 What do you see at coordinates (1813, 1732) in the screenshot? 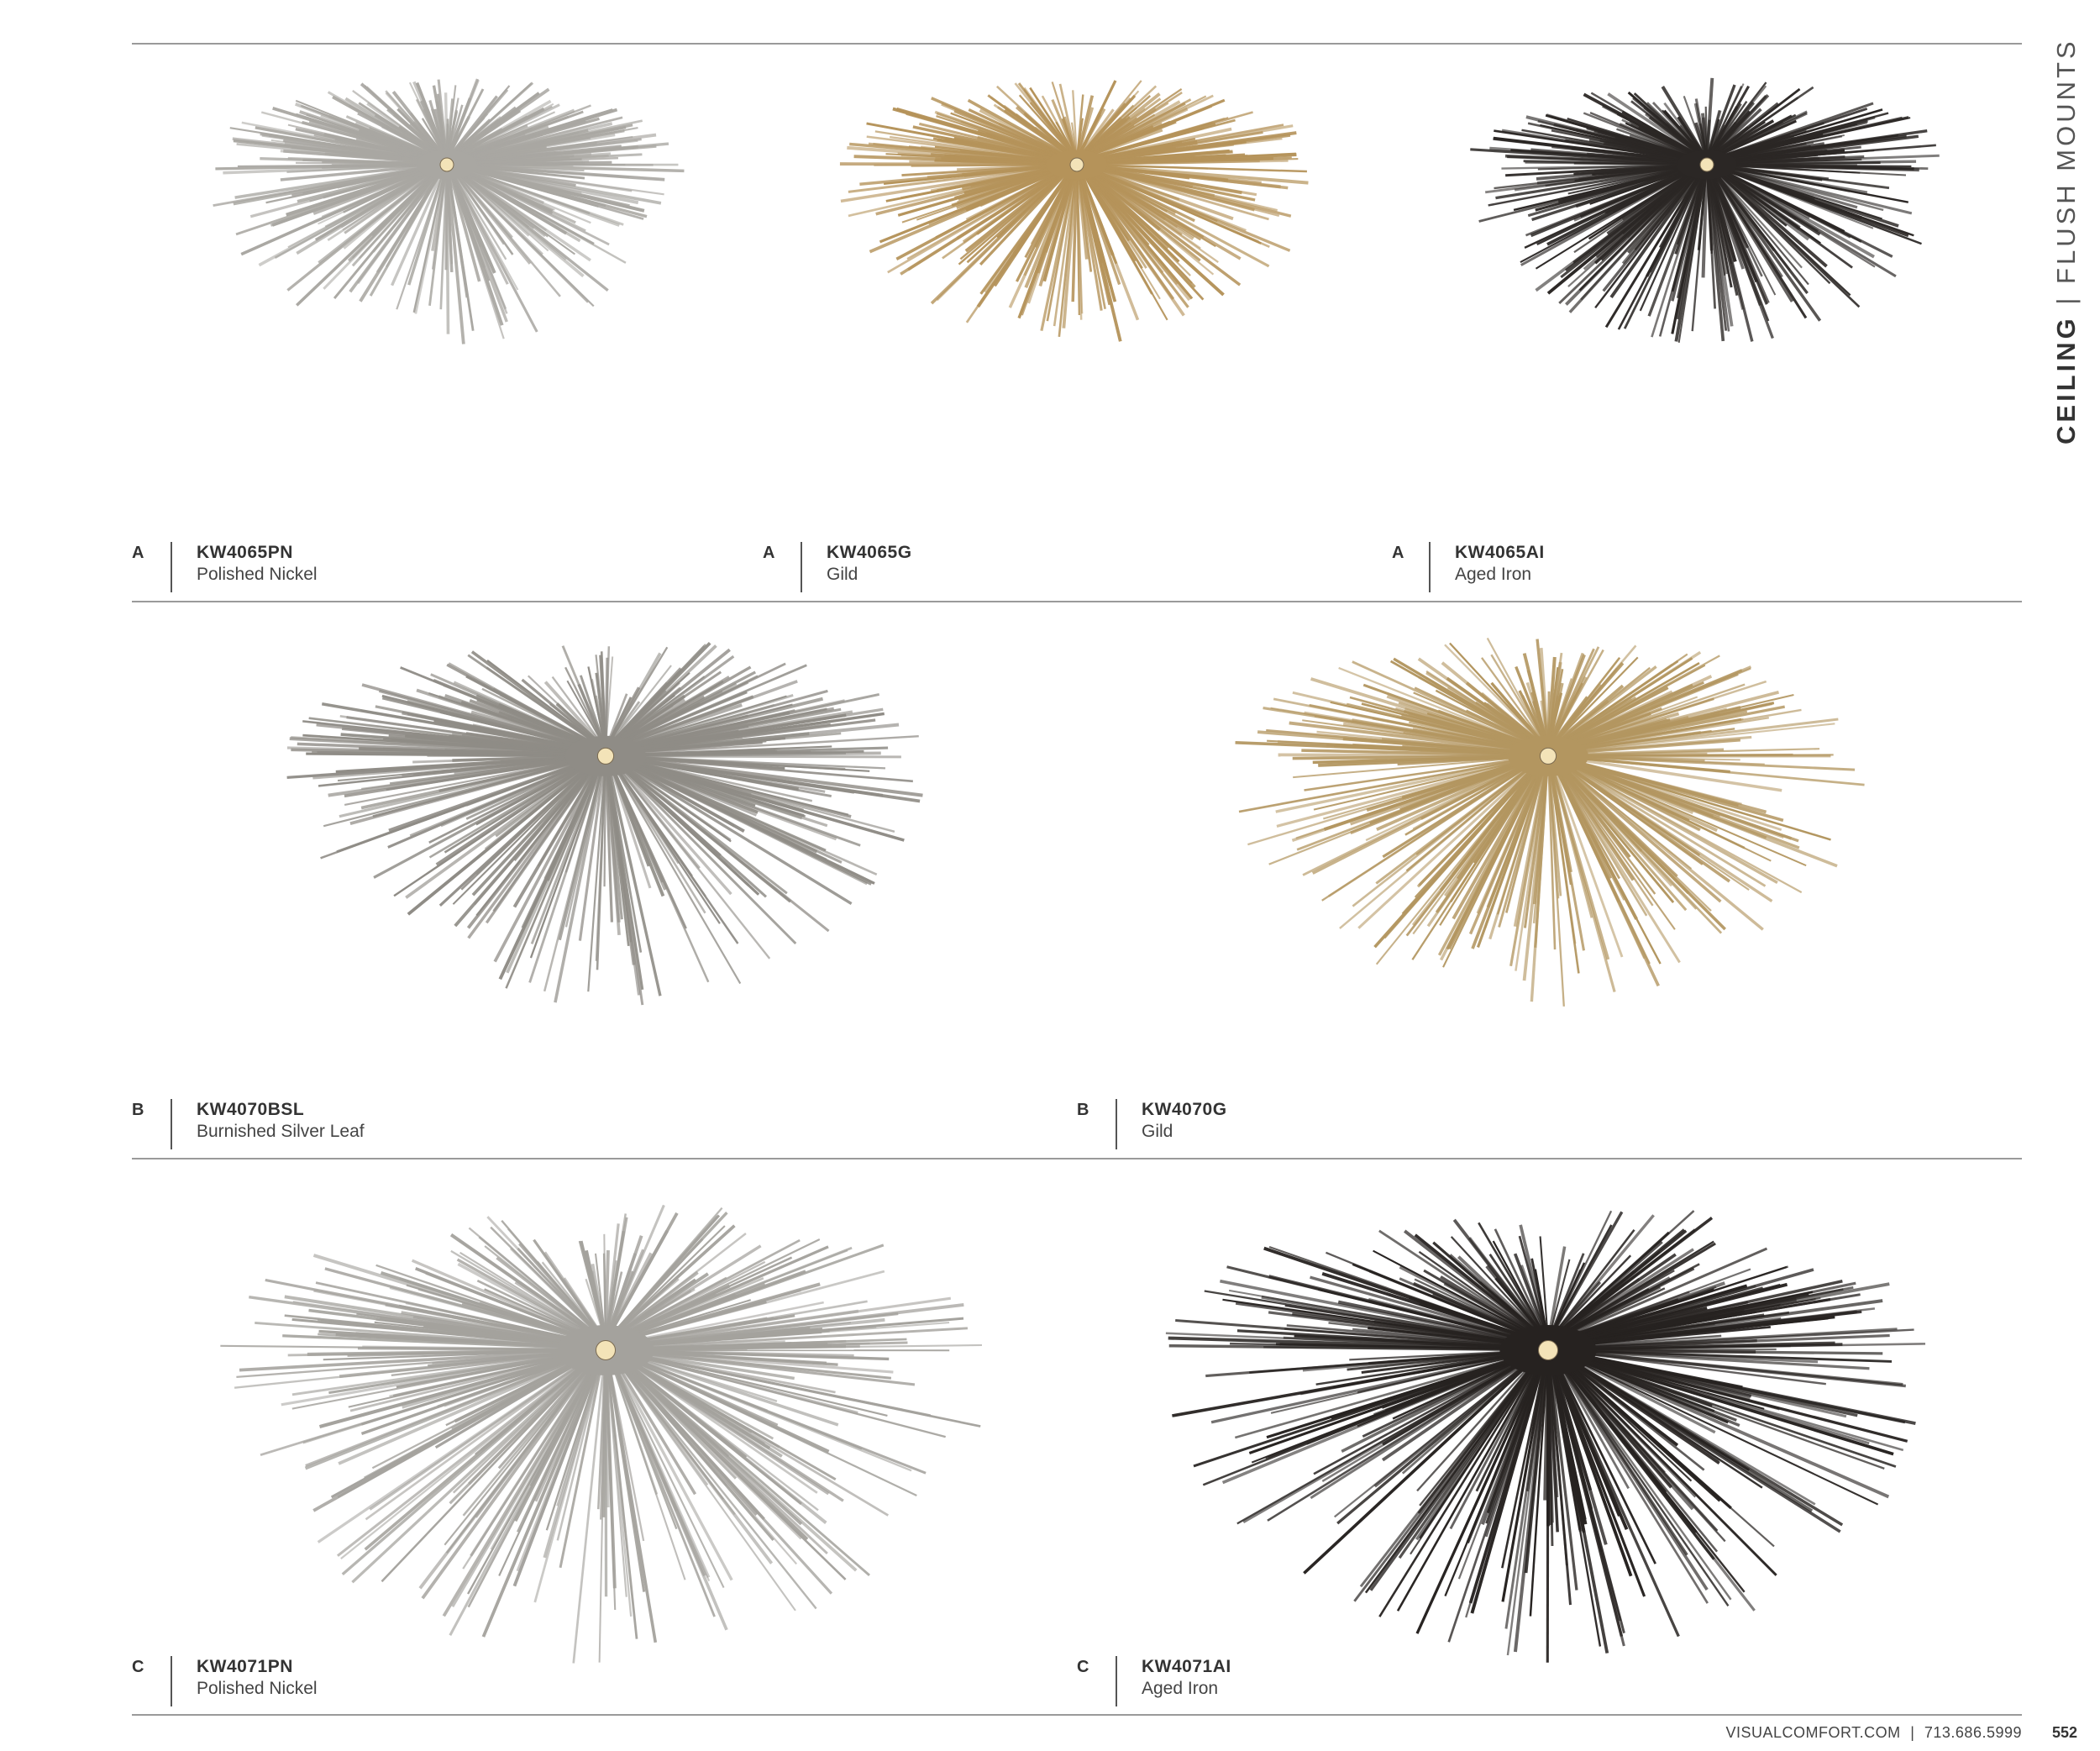
I see `footer-website: VISUALCOMFORT.COM` at bounding box center [1813, 1732].